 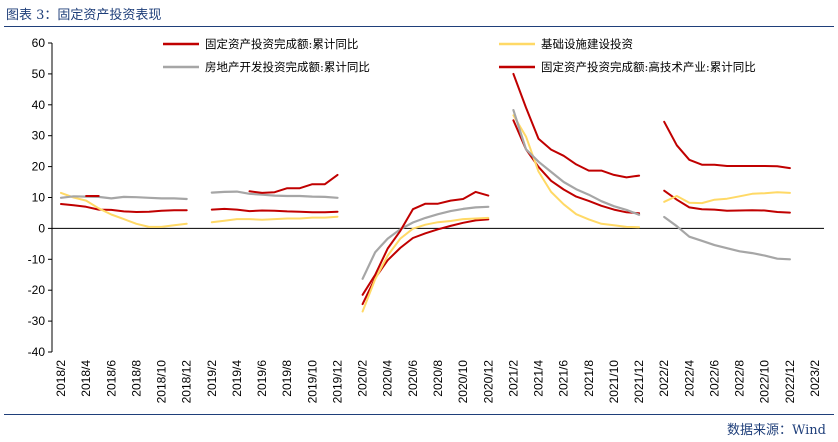 What do you see at coordinates (513, 378) in the screenshot?
I see `x-tick-label: 2021/2` at bounding box center [513, 378].